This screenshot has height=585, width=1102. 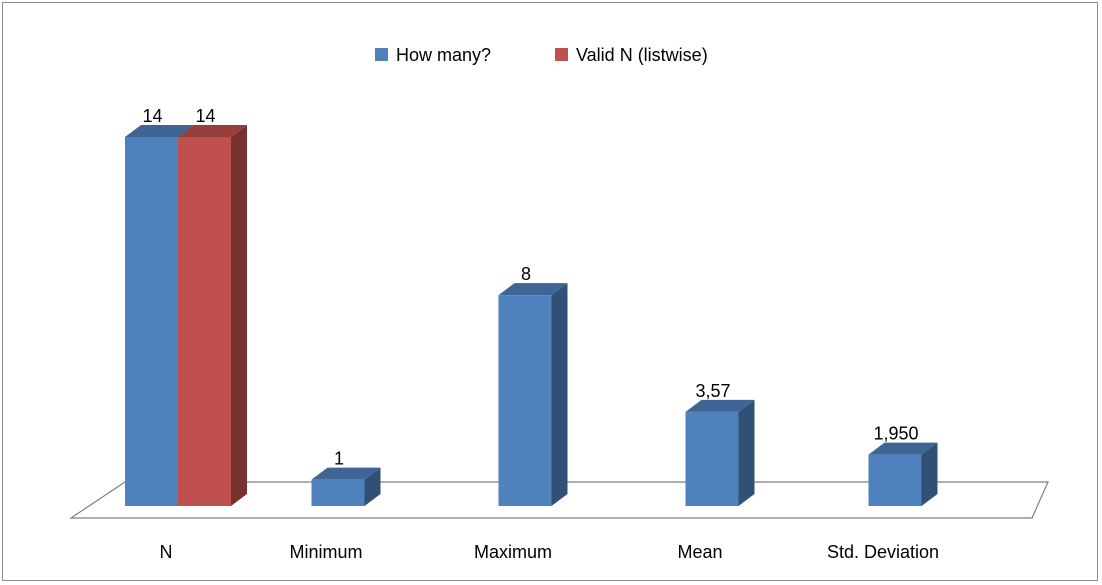 I want to click on data-label: 1,950, so click(x=895, y=434).